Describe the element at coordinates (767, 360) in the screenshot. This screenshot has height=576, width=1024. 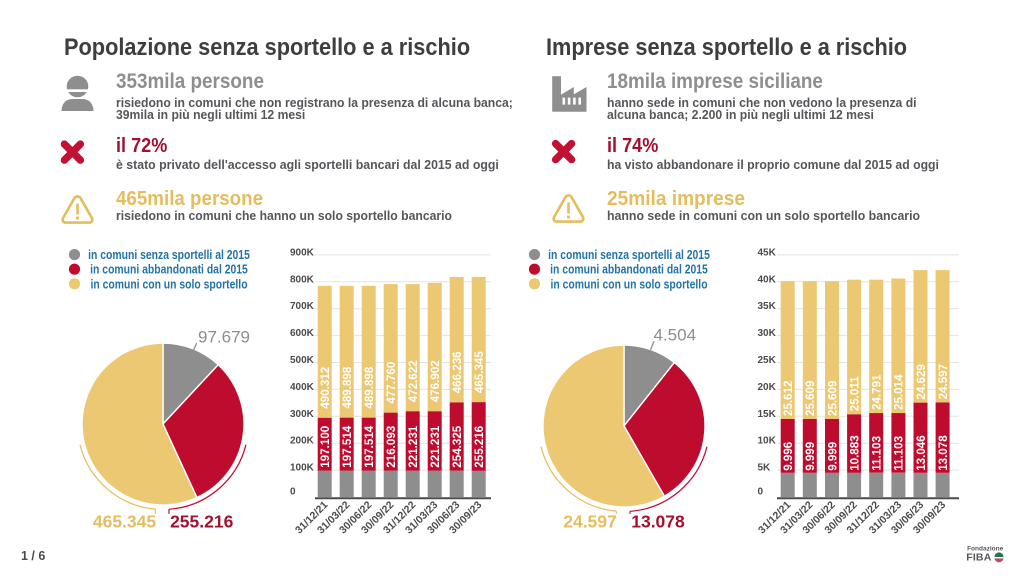
I see `svg-text: 25K` at that location.